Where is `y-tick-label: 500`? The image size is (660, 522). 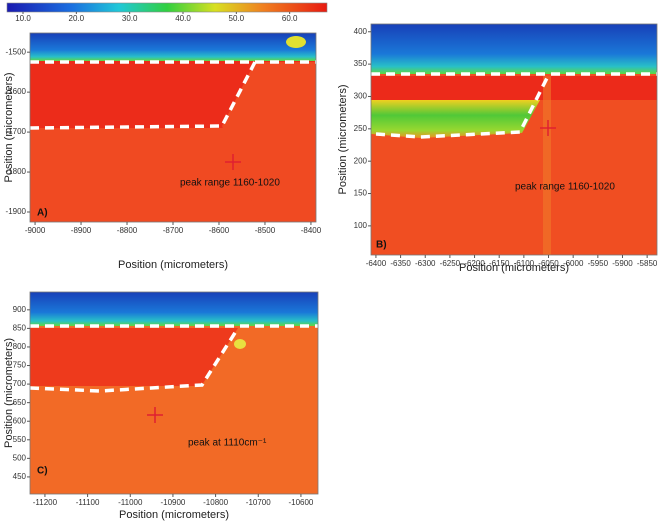 y-tick-label: 500 is located at coordinates (20, 457).